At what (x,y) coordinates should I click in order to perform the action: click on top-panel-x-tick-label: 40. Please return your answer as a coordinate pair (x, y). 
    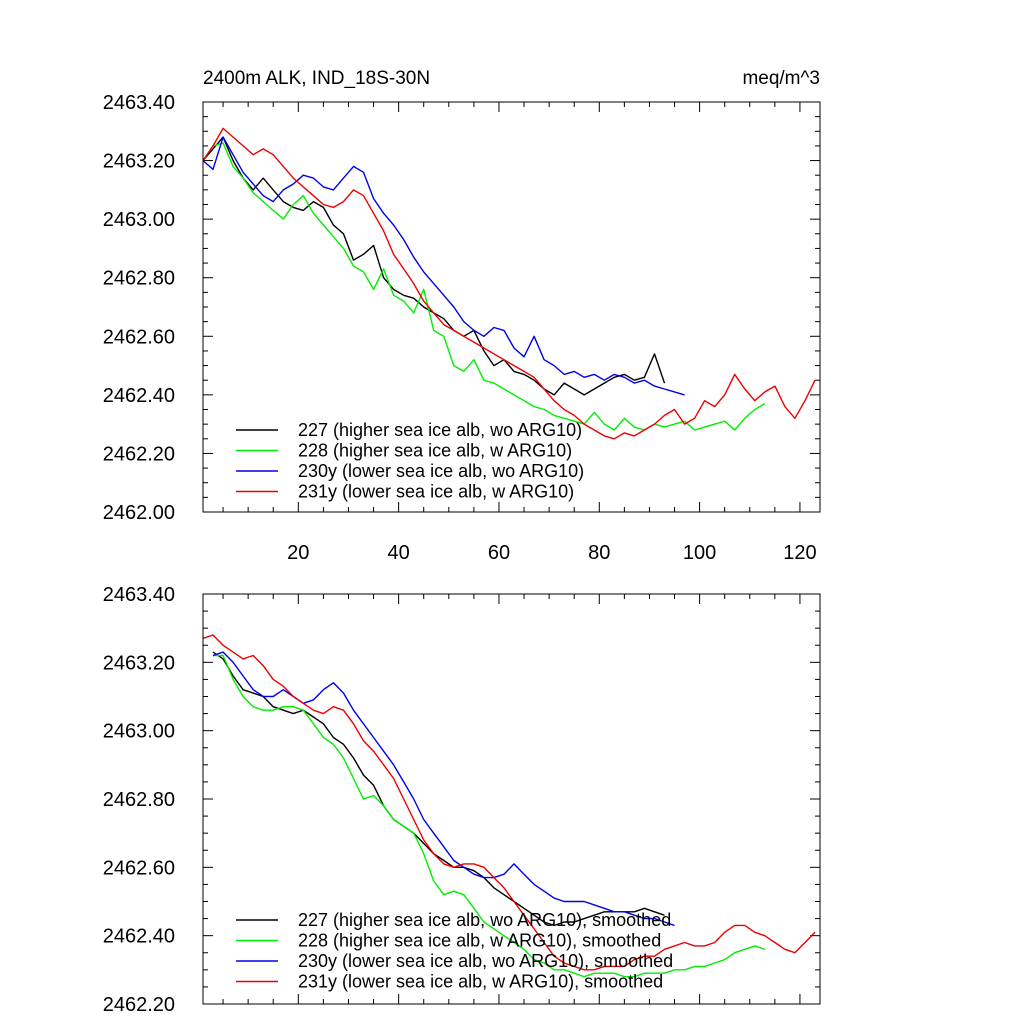
    Looking at the image, I should click on (399, 553).